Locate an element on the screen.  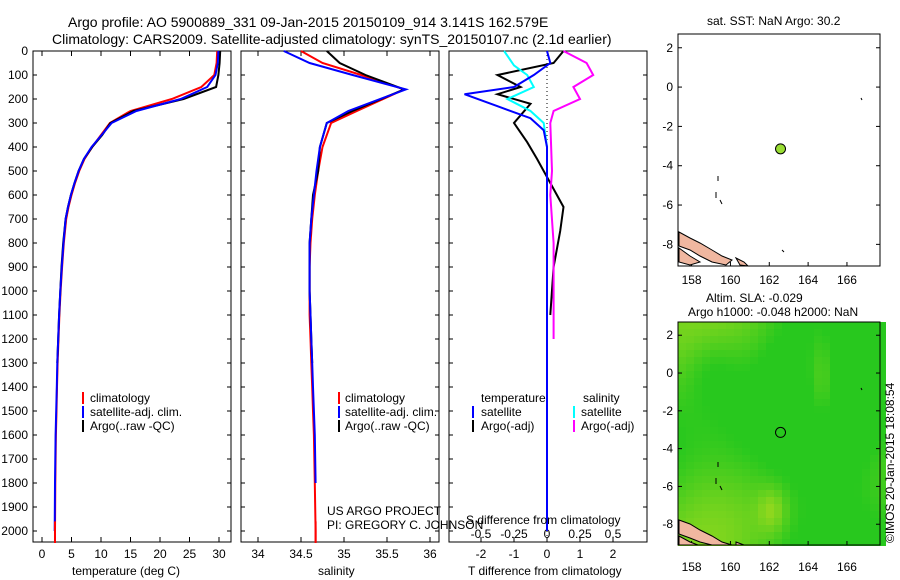
depth-tick-label: 500 is located at coordinates (18, 171).